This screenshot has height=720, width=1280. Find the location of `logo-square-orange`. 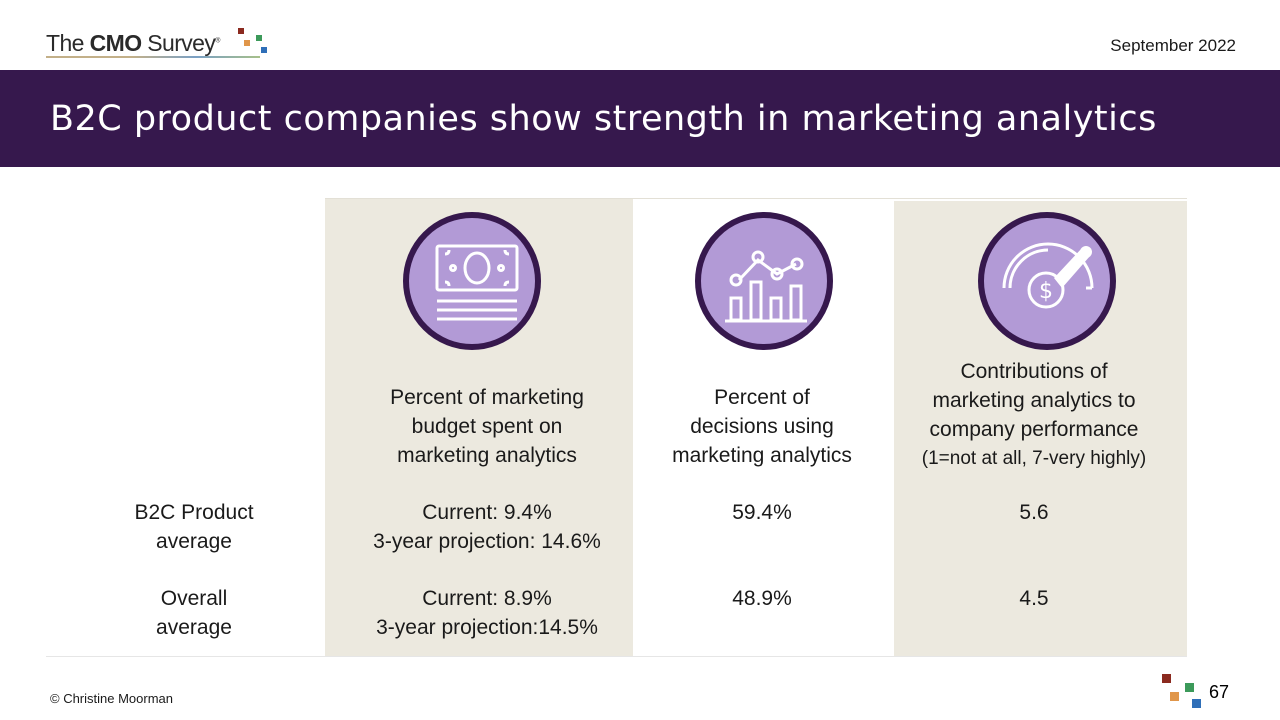

logo-square-orange is located at coordinates (247, 43).